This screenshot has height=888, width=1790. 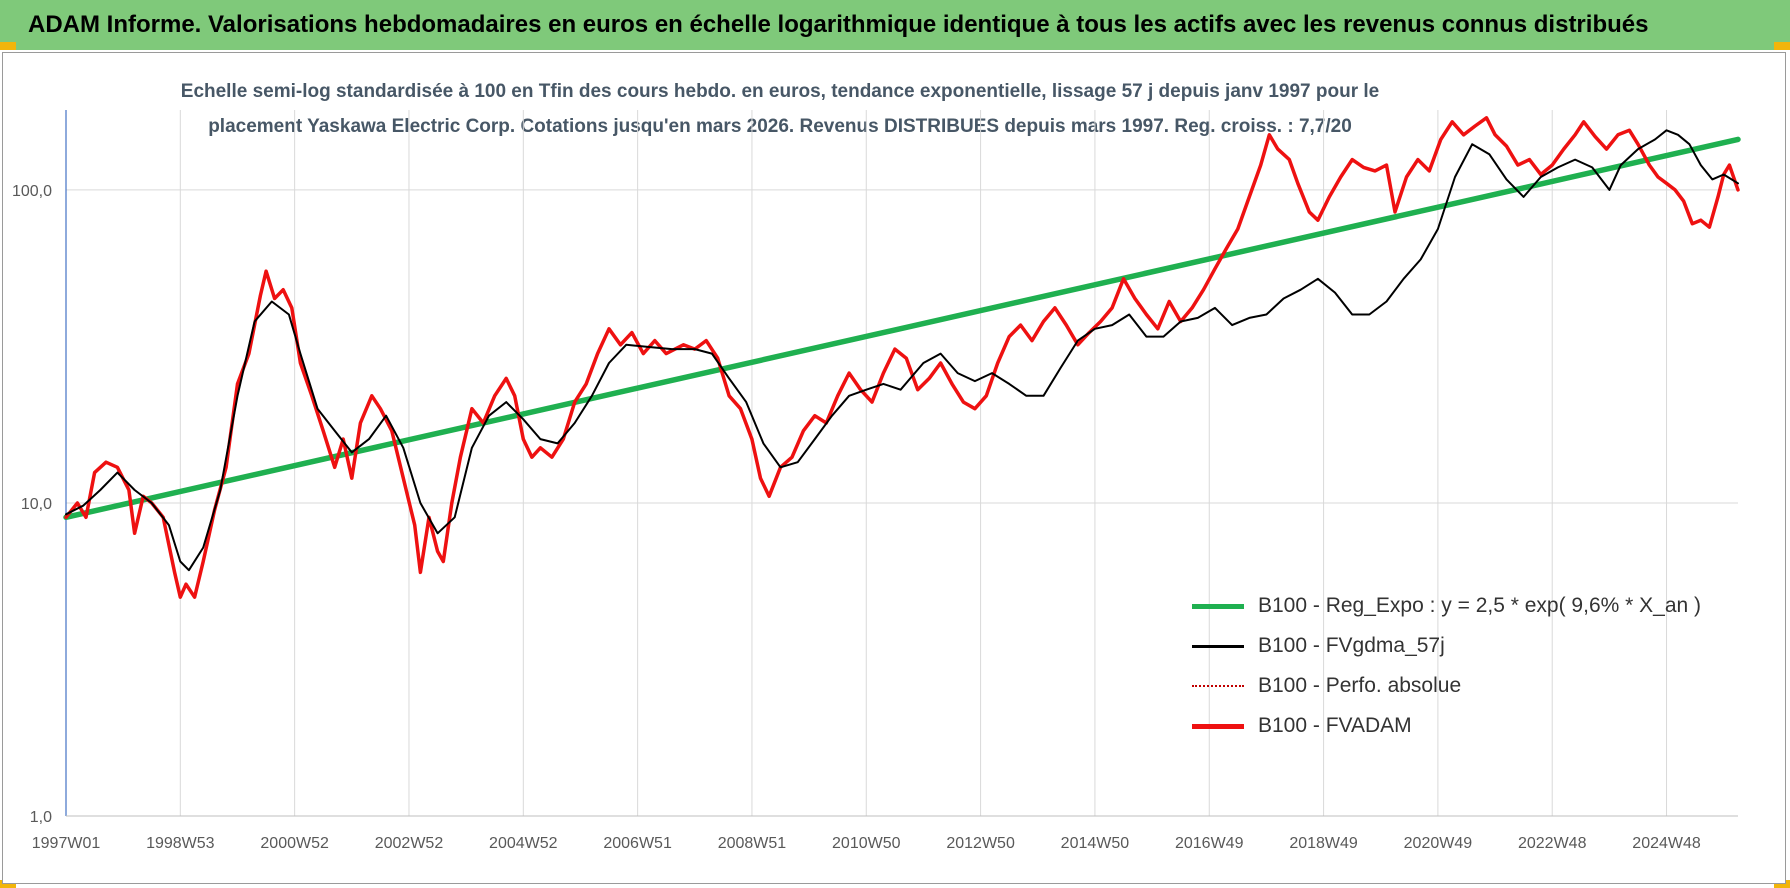 I want to click on x-tick-label: 2010W50, so click(x=866, y=843).